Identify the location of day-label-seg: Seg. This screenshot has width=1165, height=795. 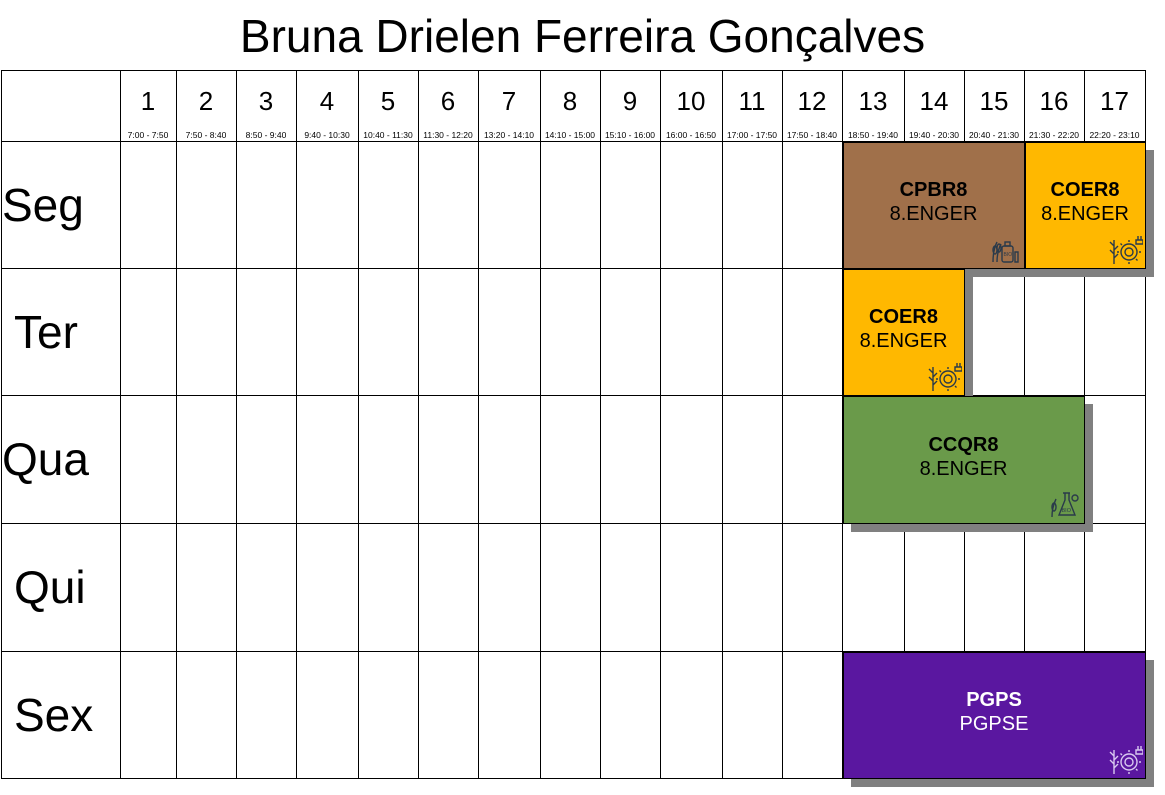
(43, 204).